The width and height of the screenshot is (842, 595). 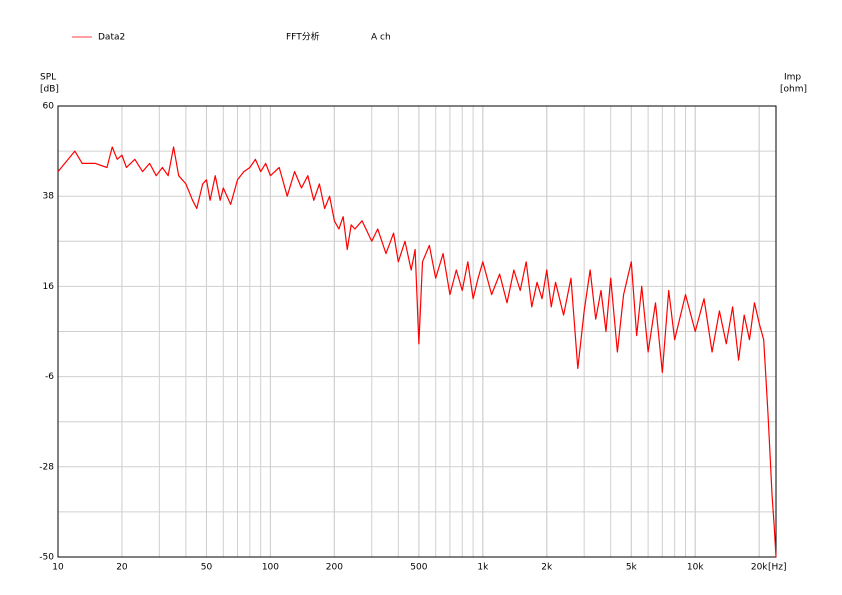 I want to click on chart-subtitle: A ch, so click(x=381, y=38).